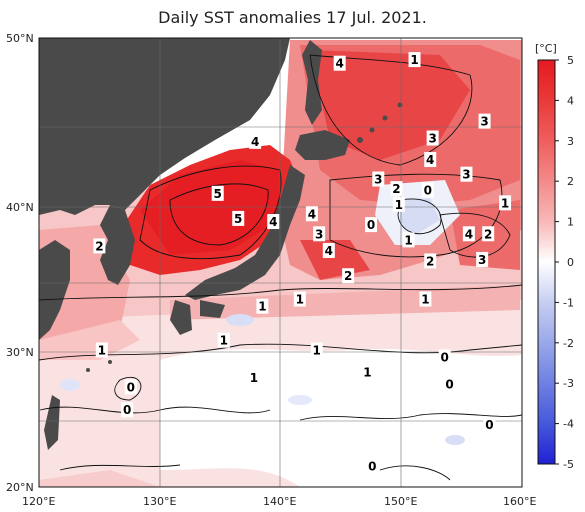 The image size is (585, 512). Describe the element at coordinates (38, 501) in the screenshot. I see `lon-label-120: 120°E` at that location.